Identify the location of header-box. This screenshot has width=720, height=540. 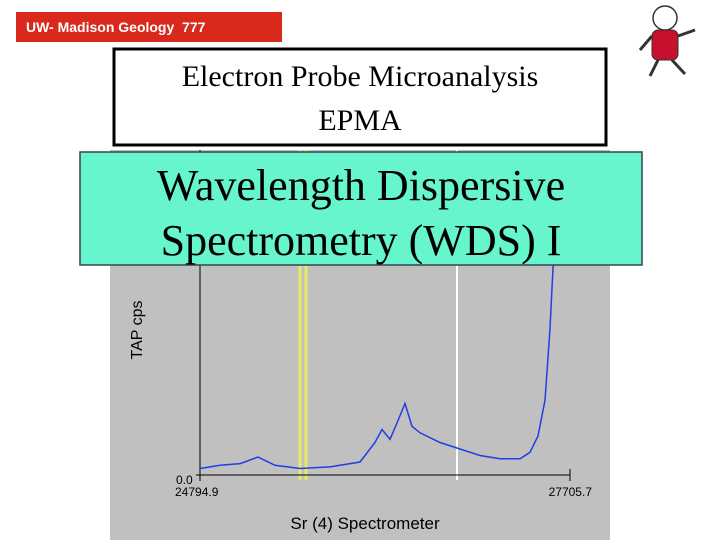
(149, 27).